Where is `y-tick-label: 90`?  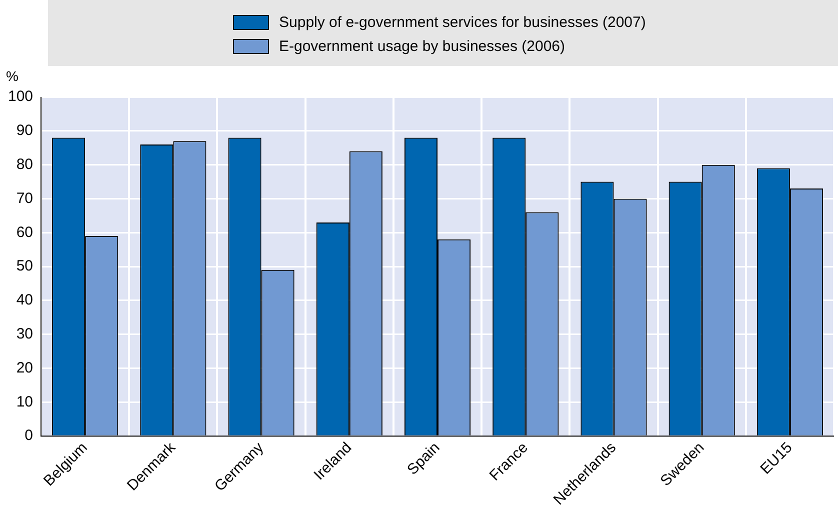
y-tick-label: 90 is located at coordinates (25, 131).